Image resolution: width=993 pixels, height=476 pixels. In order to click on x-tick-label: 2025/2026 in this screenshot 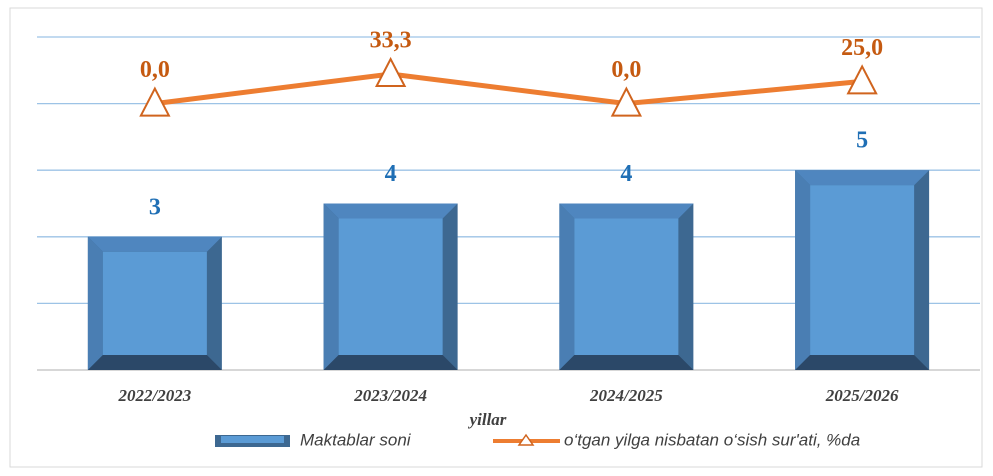, I will do `click(862, 395)`.